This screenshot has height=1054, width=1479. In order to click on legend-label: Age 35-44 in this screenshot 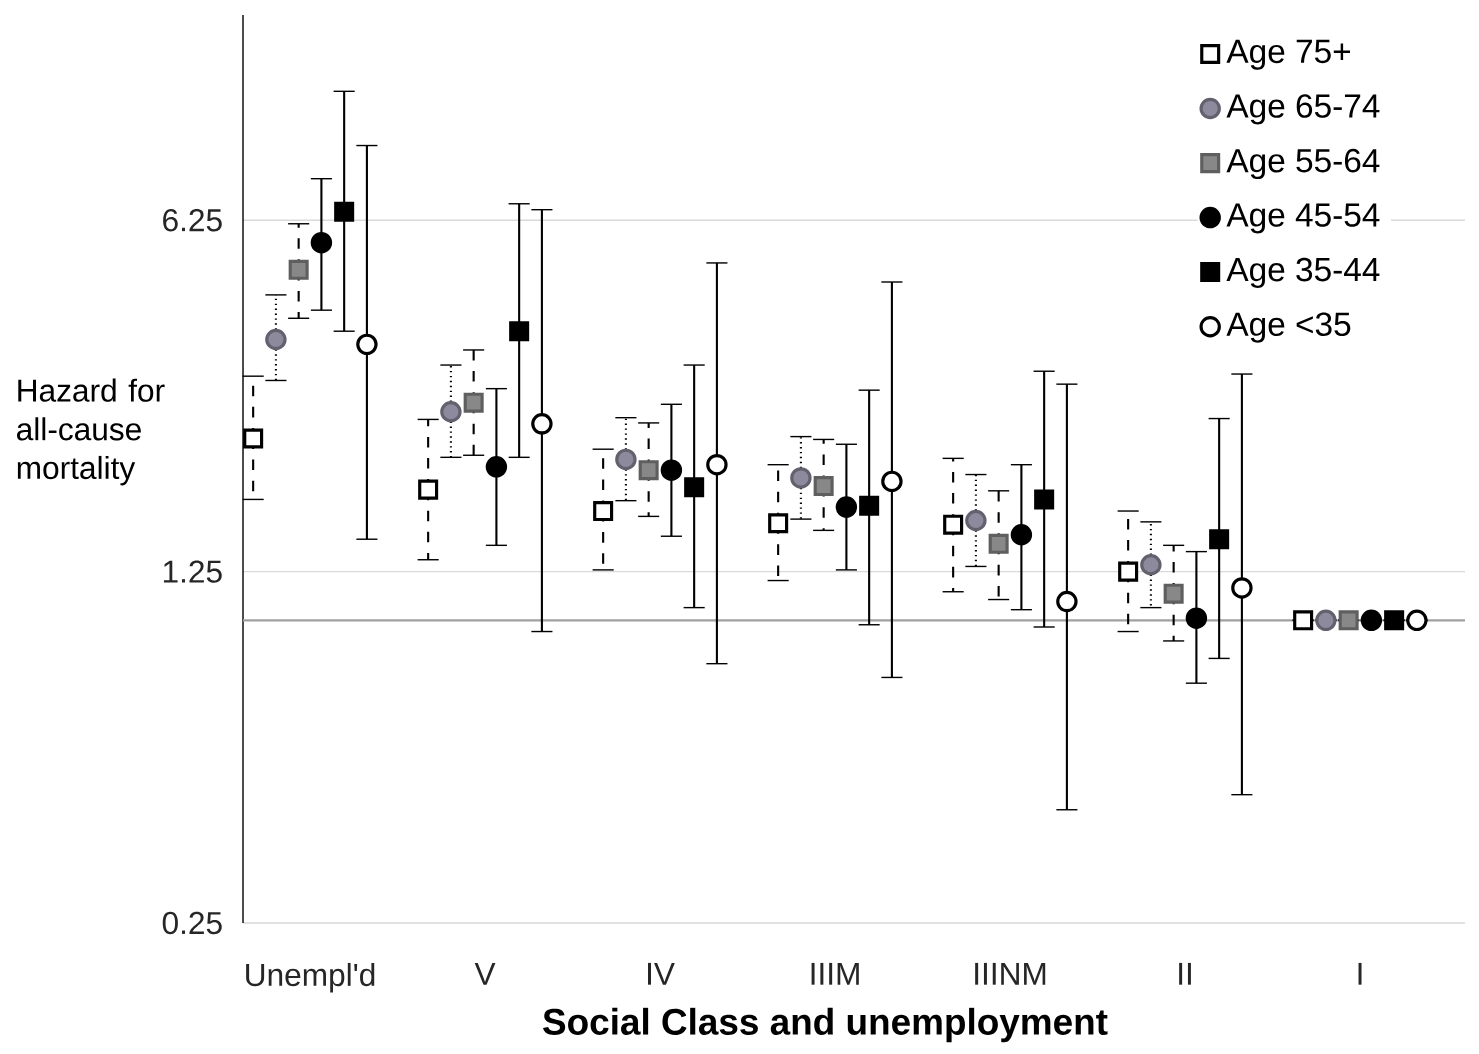, I will do `click(1303, 273)`.